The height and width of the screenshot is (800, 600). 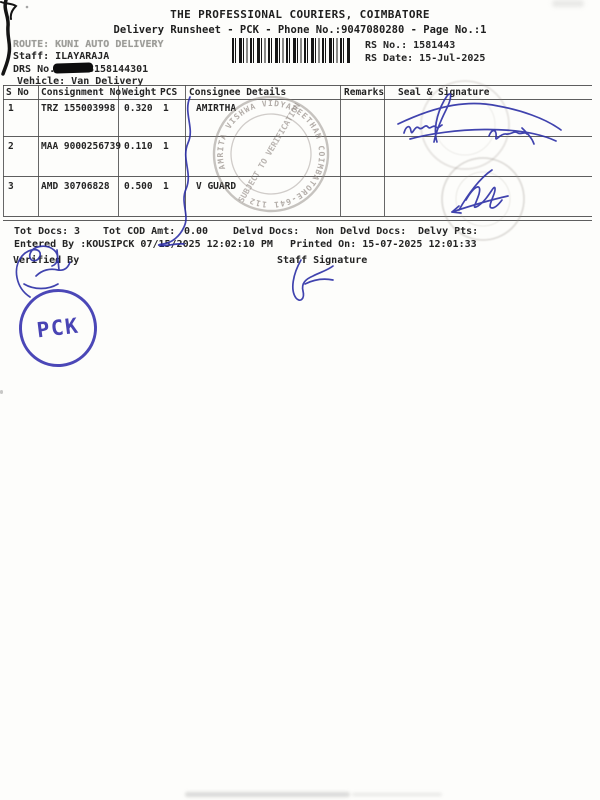 What do you see at coordinates (17, 92) in the screenshot?
I see `col-header-sno: S No` at bounding box center [17, 92].